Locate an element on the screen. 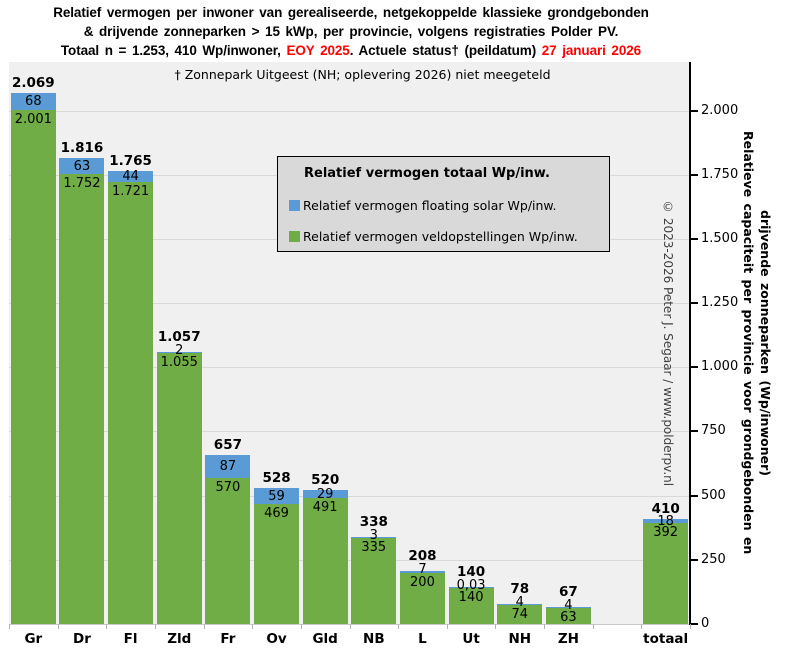  bar-Fl-floating-segment is located at coordinates (131, 176).